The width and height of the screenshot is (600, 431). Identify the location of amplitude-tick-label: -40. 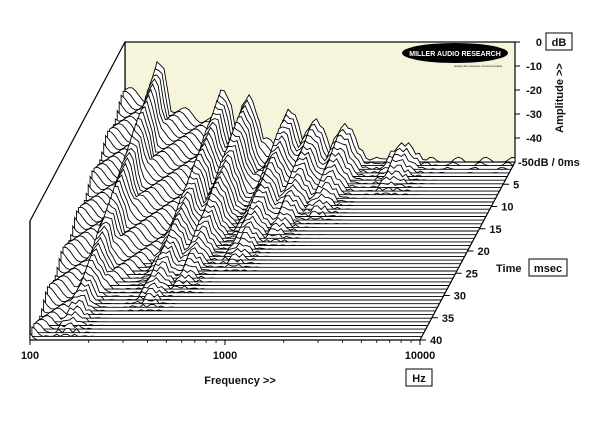
(534, 139).